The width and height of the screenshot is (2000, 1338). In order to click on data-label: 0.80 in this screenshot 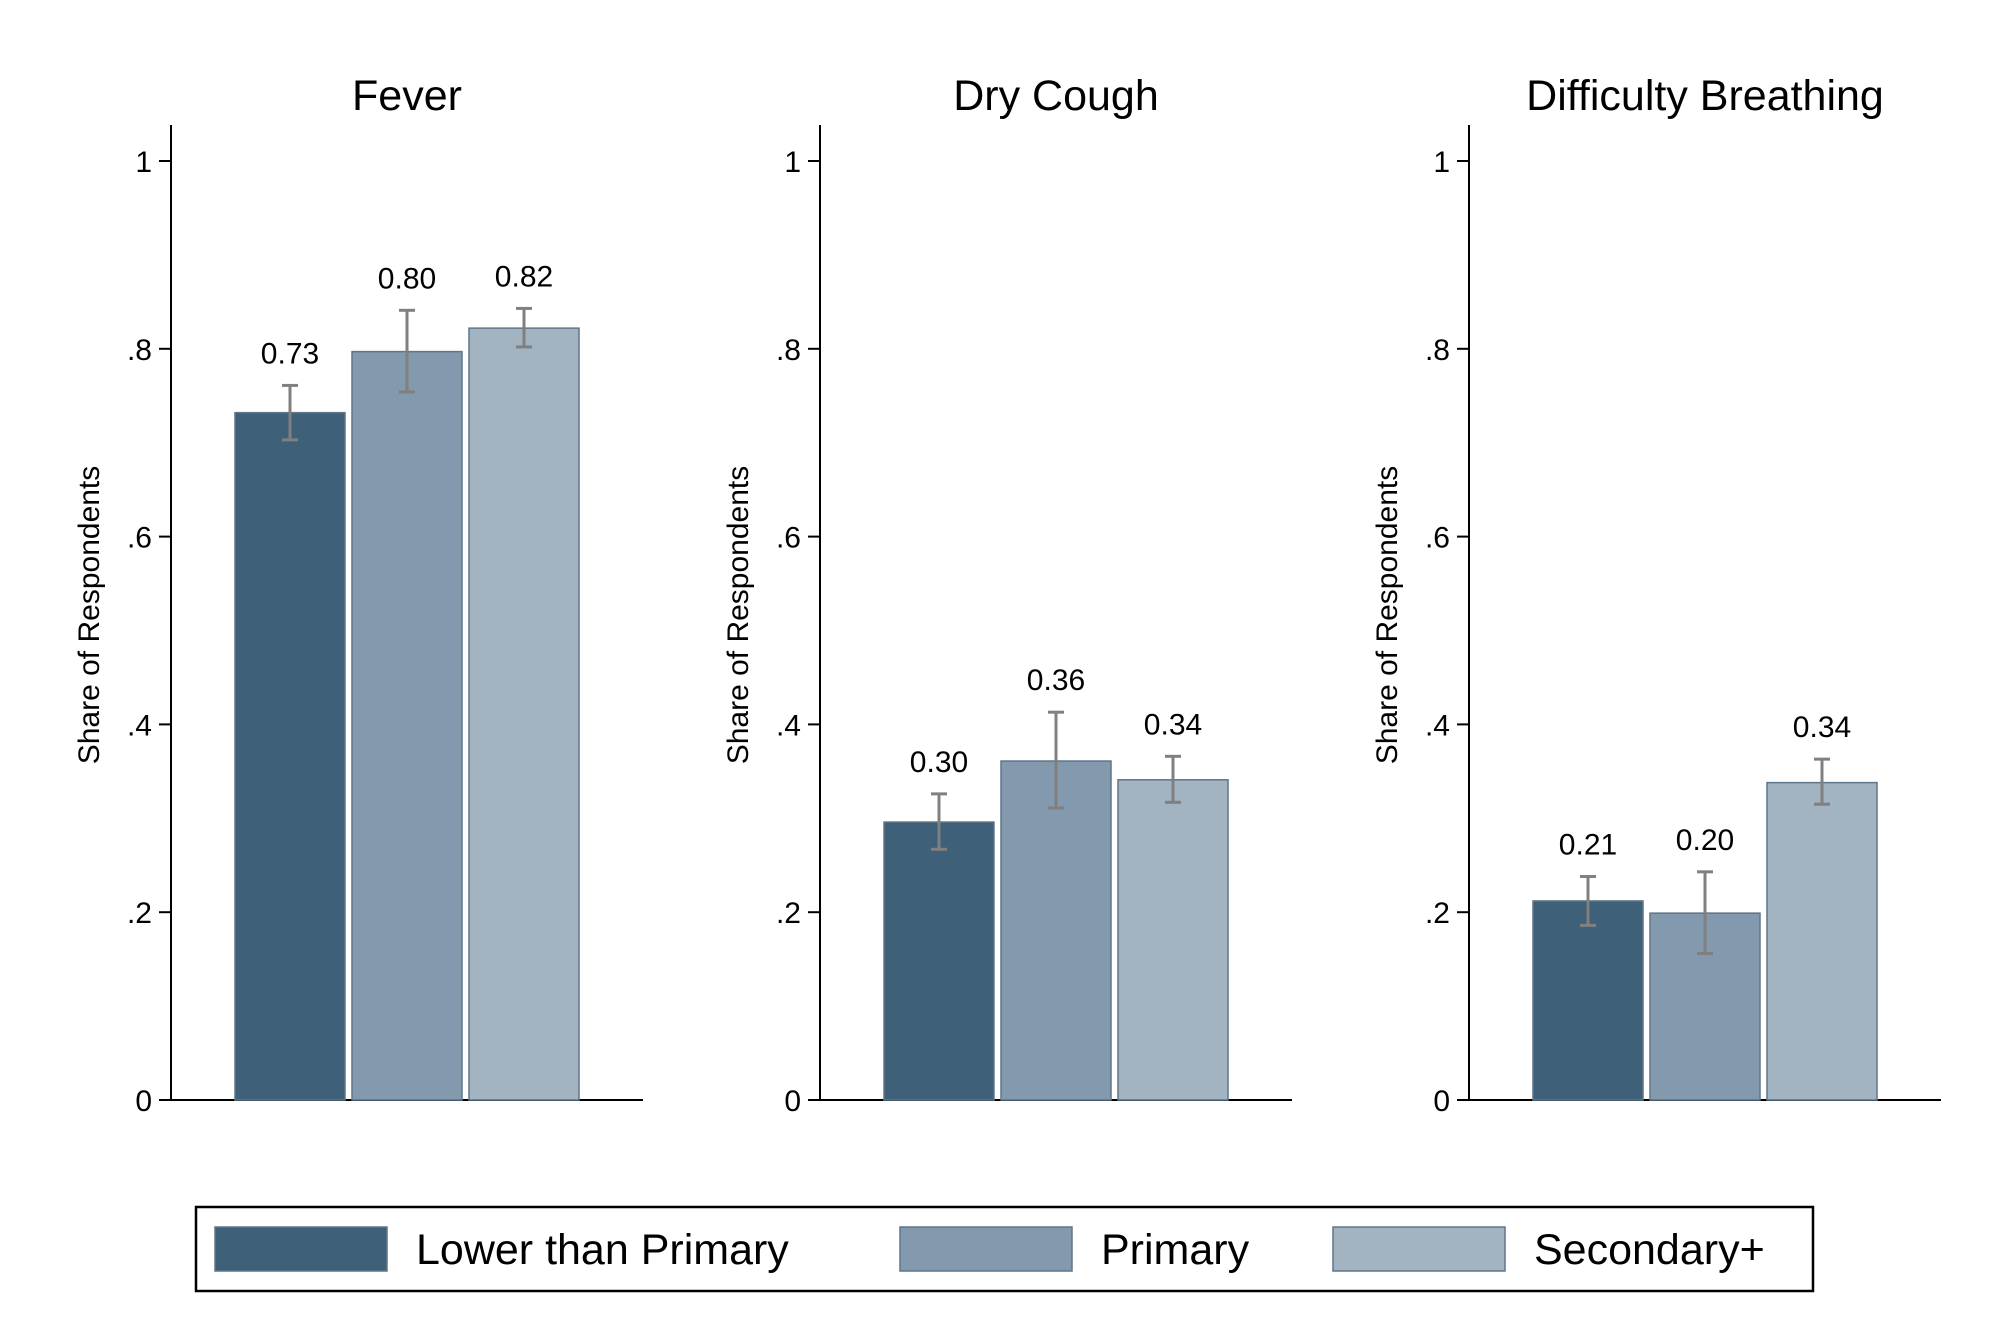, I will do `click(407, 278)`.